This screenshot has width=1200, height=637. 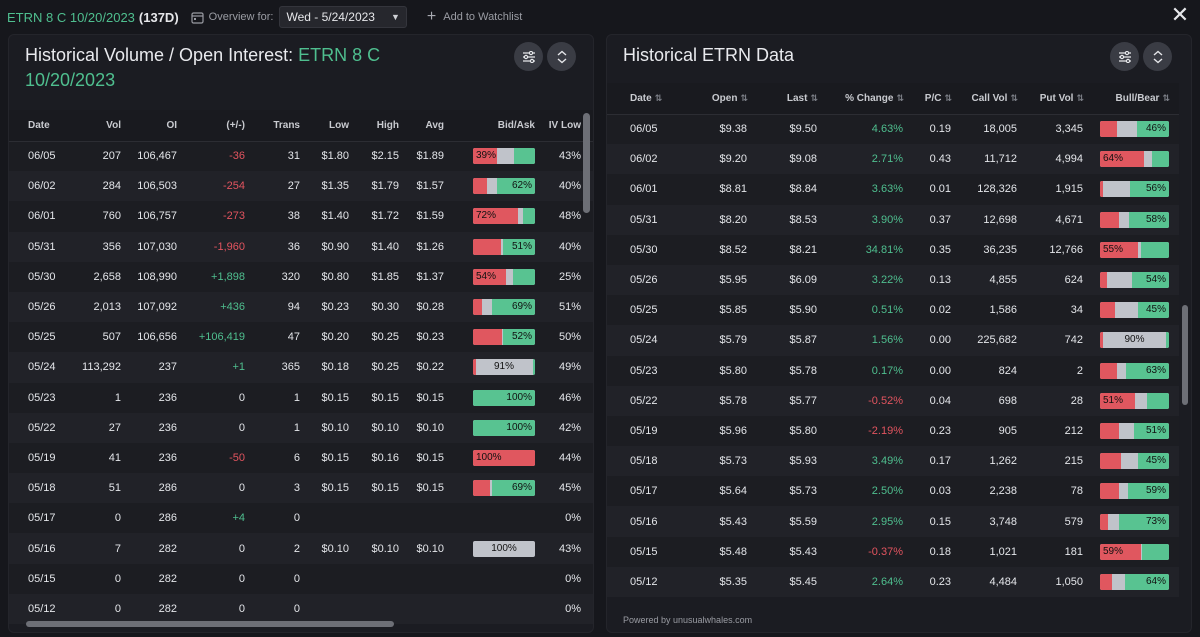 What do you see at coordinates (893, 249) in the screenshot?
I see `table-row: 05/30 $8.52 $8.21 34.81% 0.35 36,235 12,766 55%` at bounding box center [893, 249].